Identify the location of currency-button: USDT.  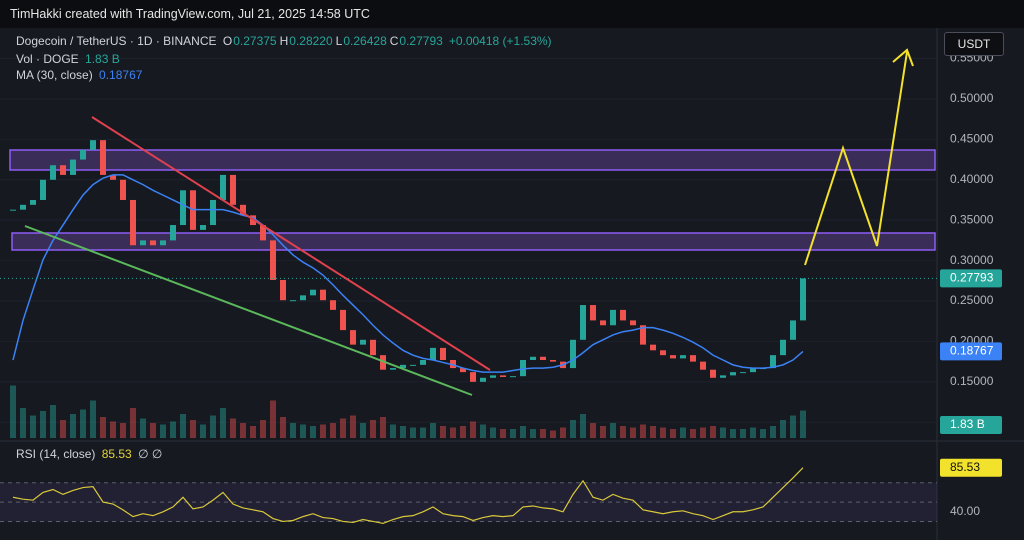
(974, 44).